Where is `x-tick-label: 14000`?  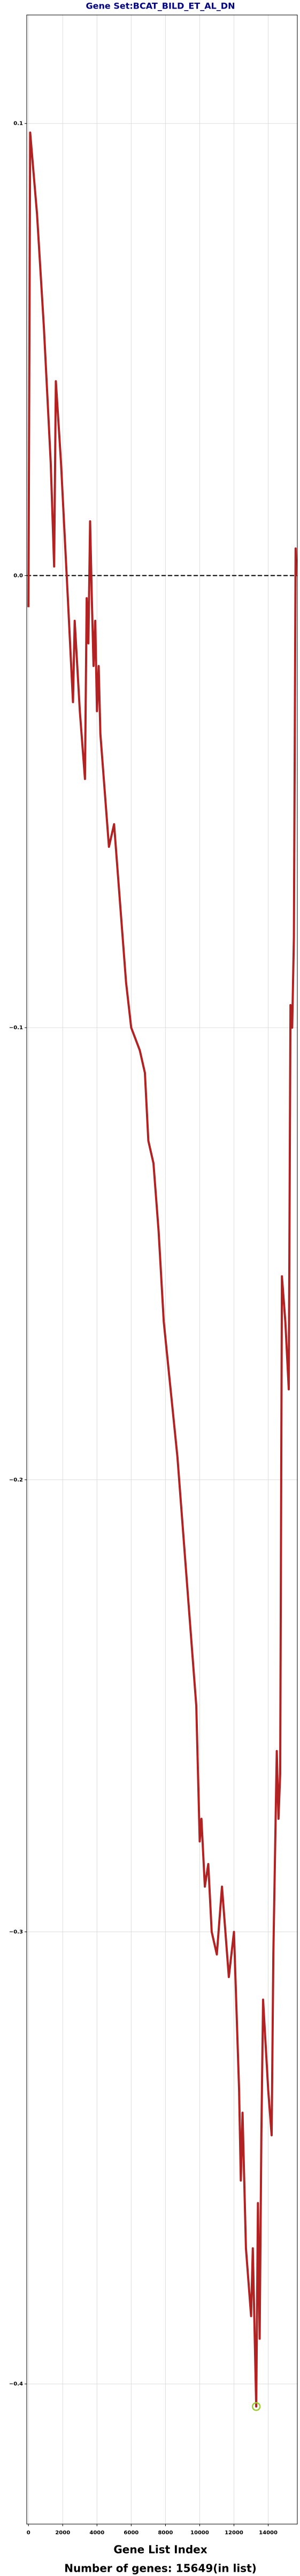 x-tick-label: 14000 is located at coordinates (269, 2533).